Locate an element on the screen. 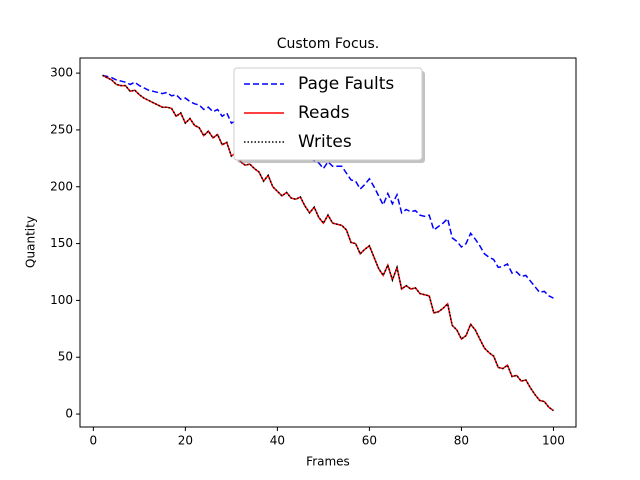 This screenshot has width=640, height=480. legend-label: Page Faults is located at coordinates (346, 84).